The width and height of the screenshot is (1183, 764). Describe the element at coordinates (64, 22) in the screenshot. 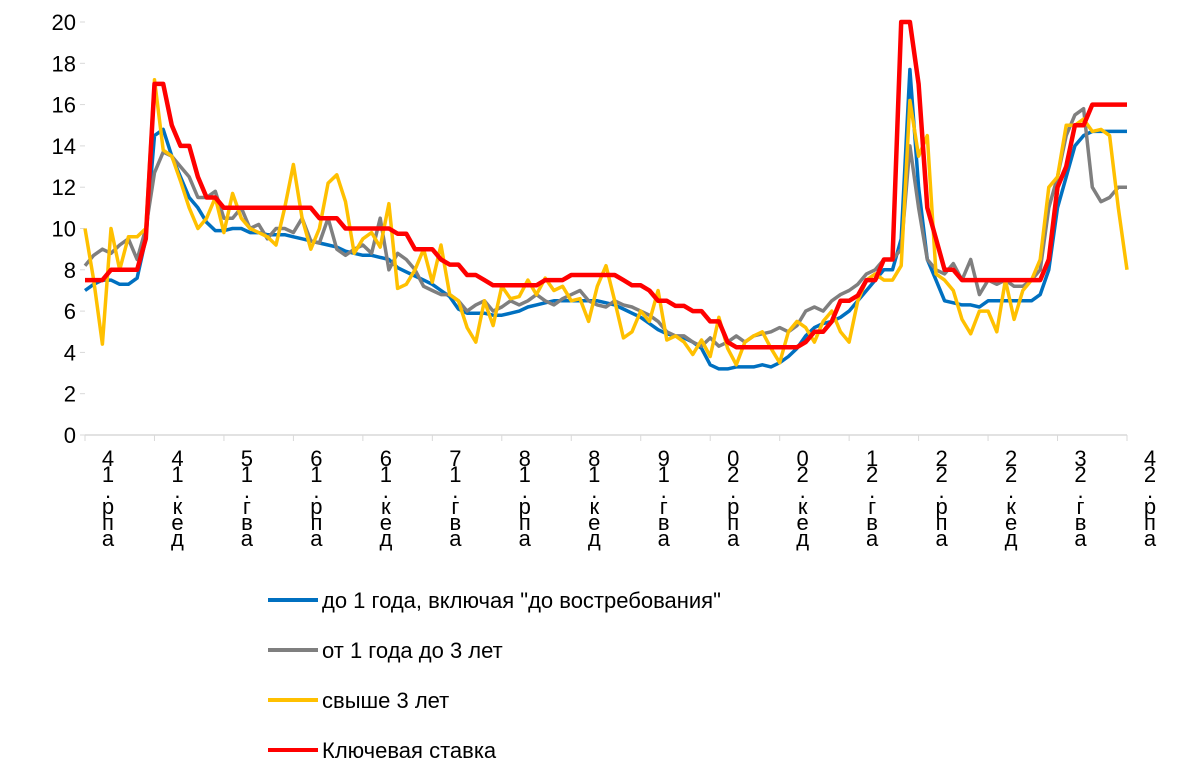

I see `y-tick-label: 20` at that location.